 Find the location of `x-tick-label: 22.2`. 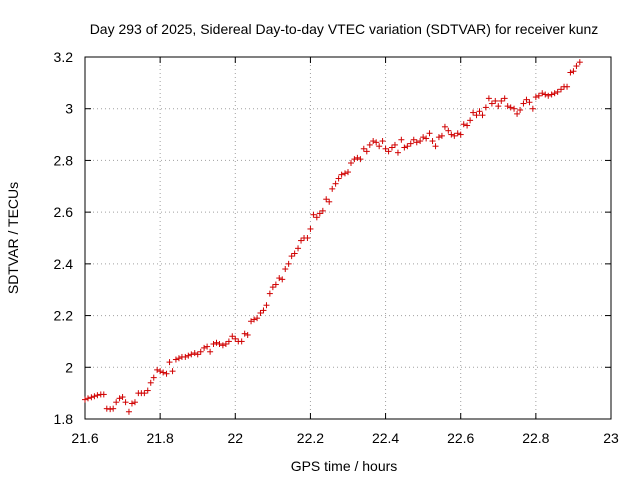

x-tick-label: 22.2 is located at coordinates (310, 438).